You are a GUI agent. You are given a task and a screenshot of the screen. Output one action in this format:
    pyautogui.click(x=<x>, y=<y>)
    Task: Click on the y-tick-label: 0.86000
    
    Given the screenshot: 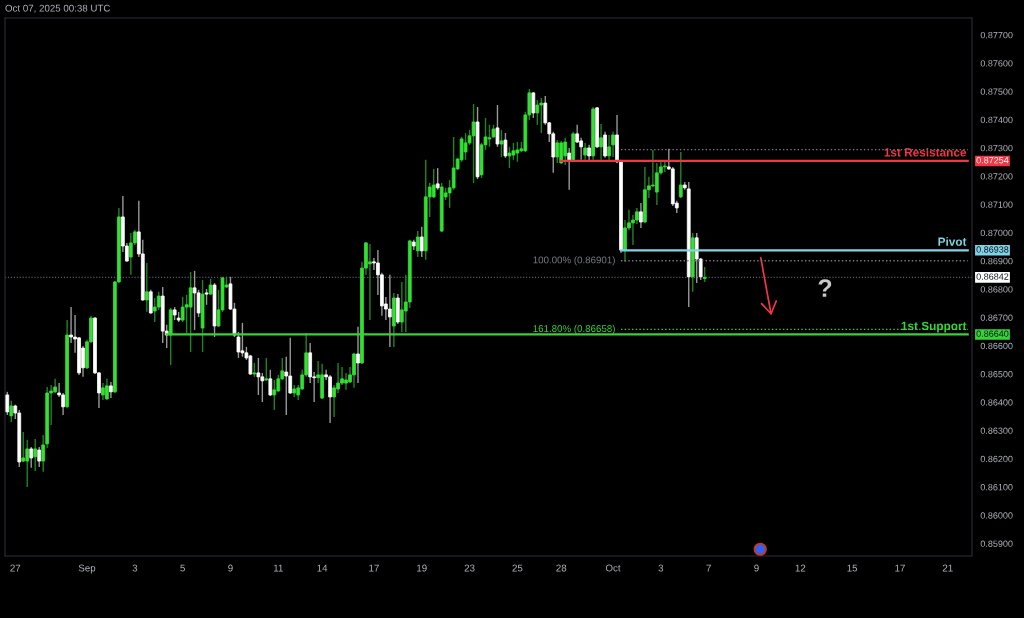 What is the action you would take?
    pyautogui.click(x=996, y=515)
    